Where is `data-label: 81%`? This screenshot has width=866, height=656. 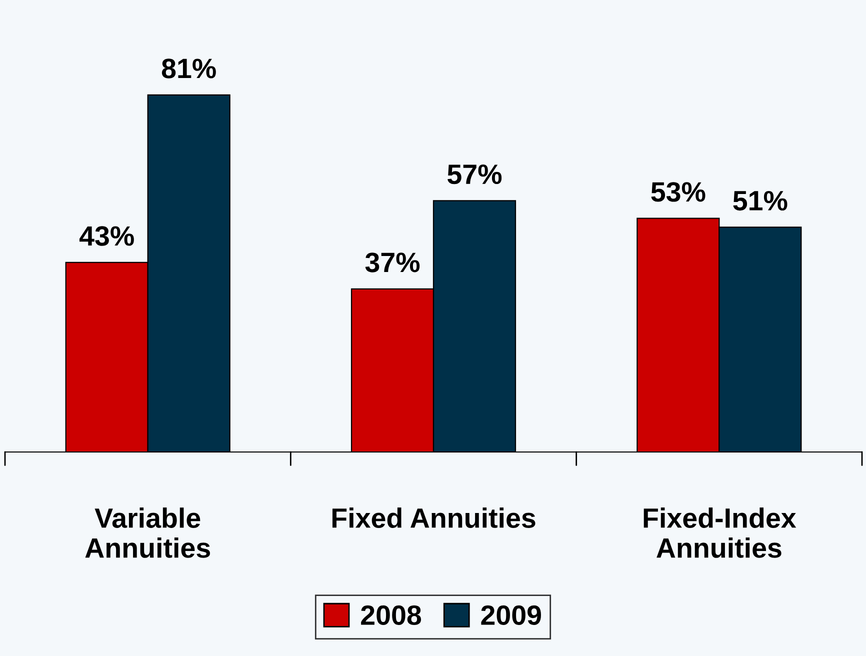
data-label: 81% is located at coordinates (189, 68).